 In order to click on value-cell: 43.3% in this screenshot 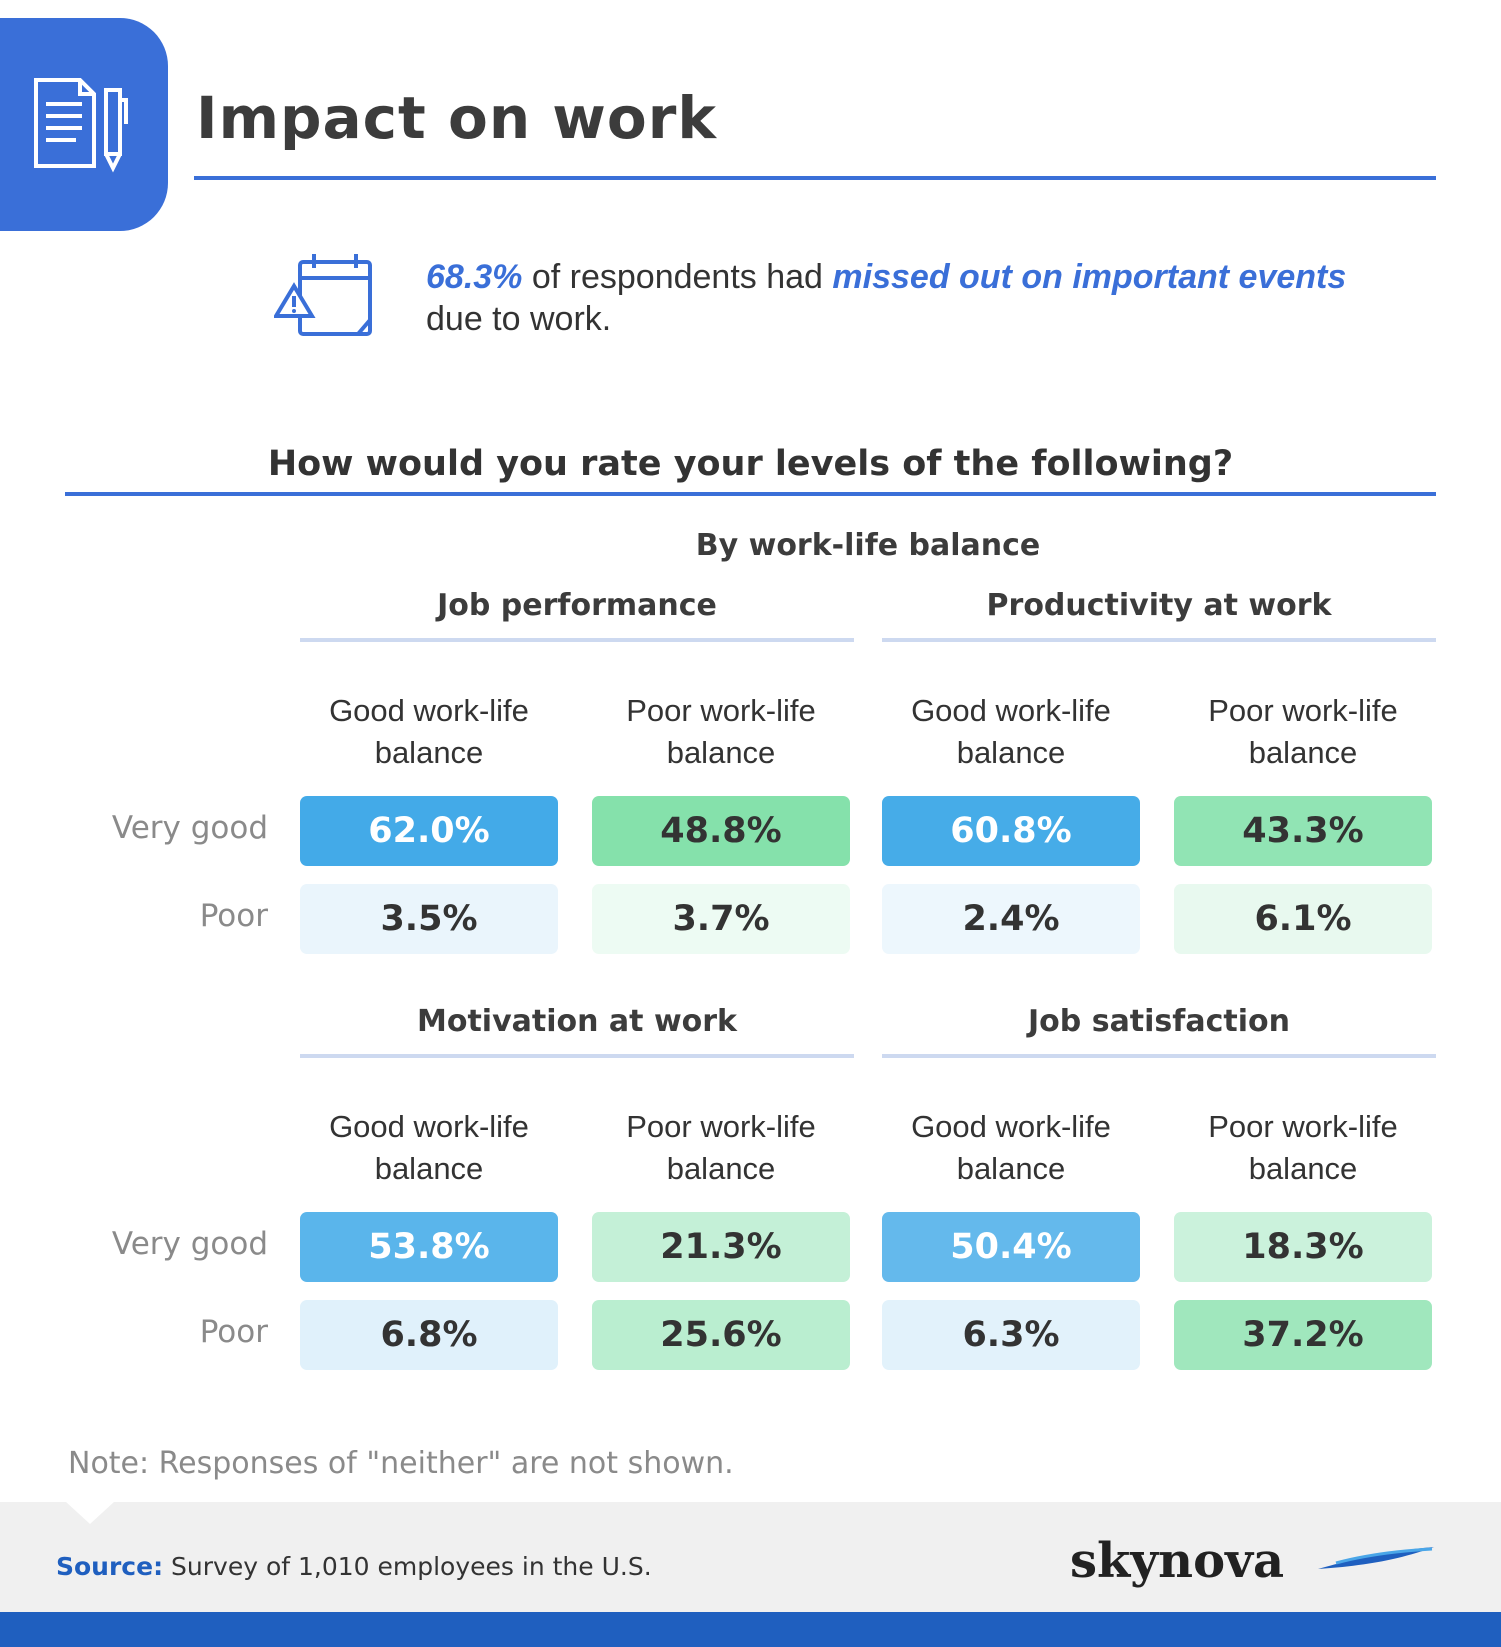, I will do `click(1303, 831)`.